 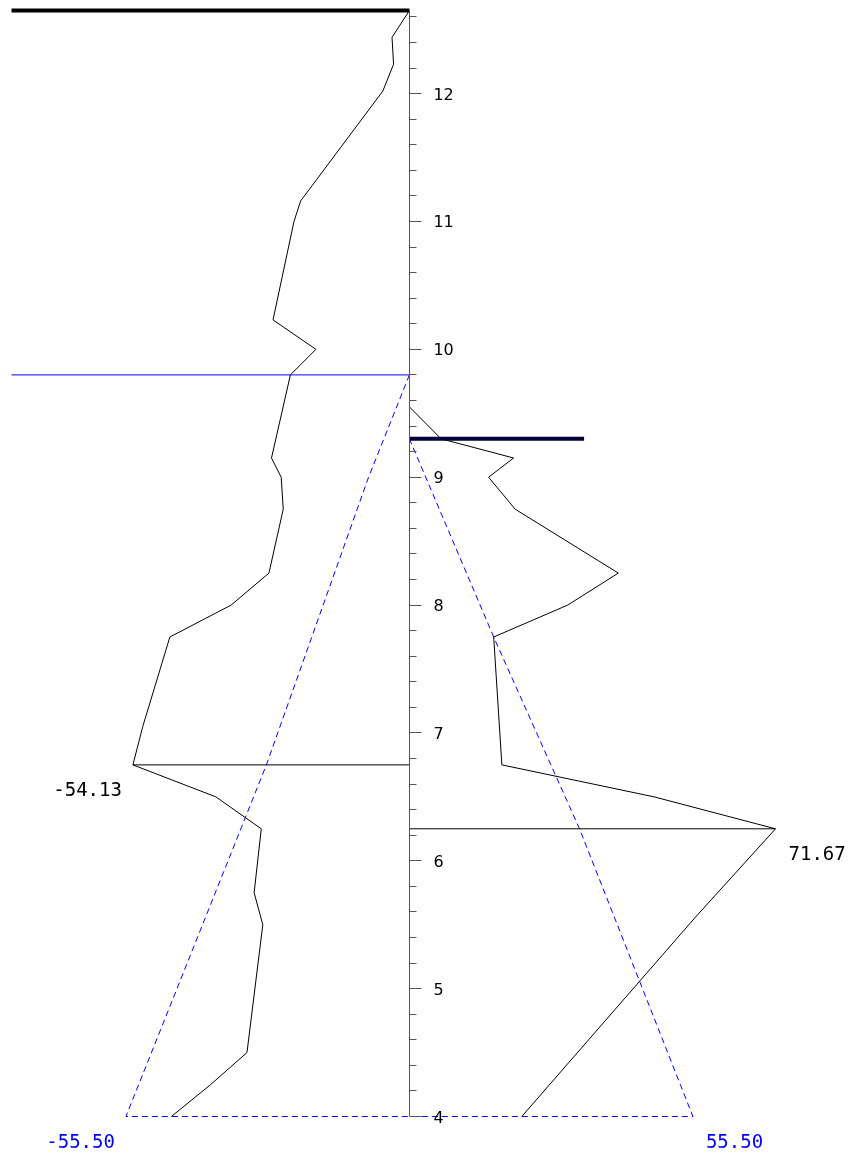 I want to click on y-tick-label: 4, so click(x=438, y=1117).